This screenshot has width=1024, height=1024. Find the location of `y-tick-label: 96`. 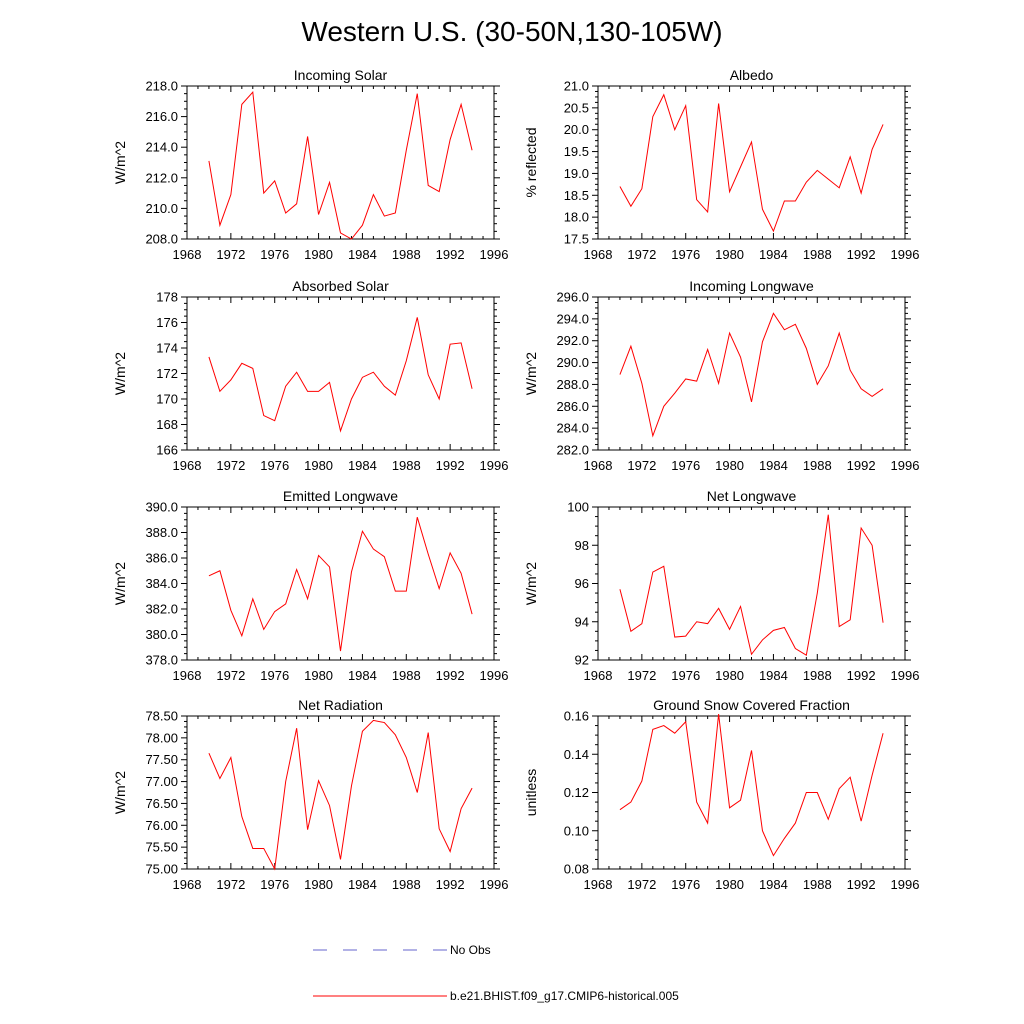

y-tick-label: 96 is located at coordinates (582, 583).